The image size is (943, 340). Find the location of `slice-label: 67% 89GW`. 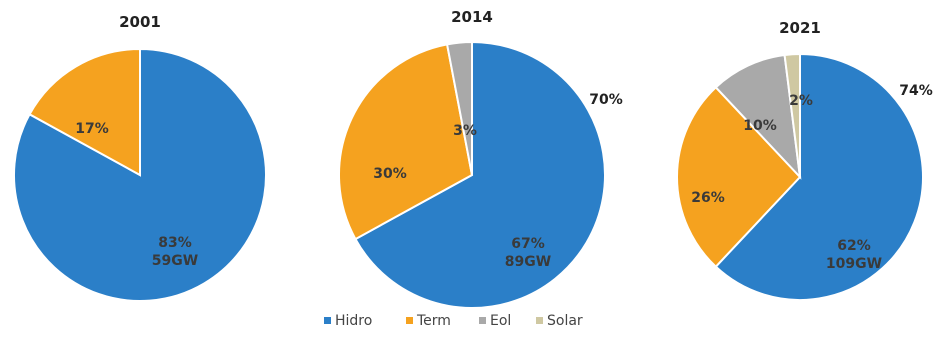

slice-label: 67% 89GW is located at coordinates (528, 253).